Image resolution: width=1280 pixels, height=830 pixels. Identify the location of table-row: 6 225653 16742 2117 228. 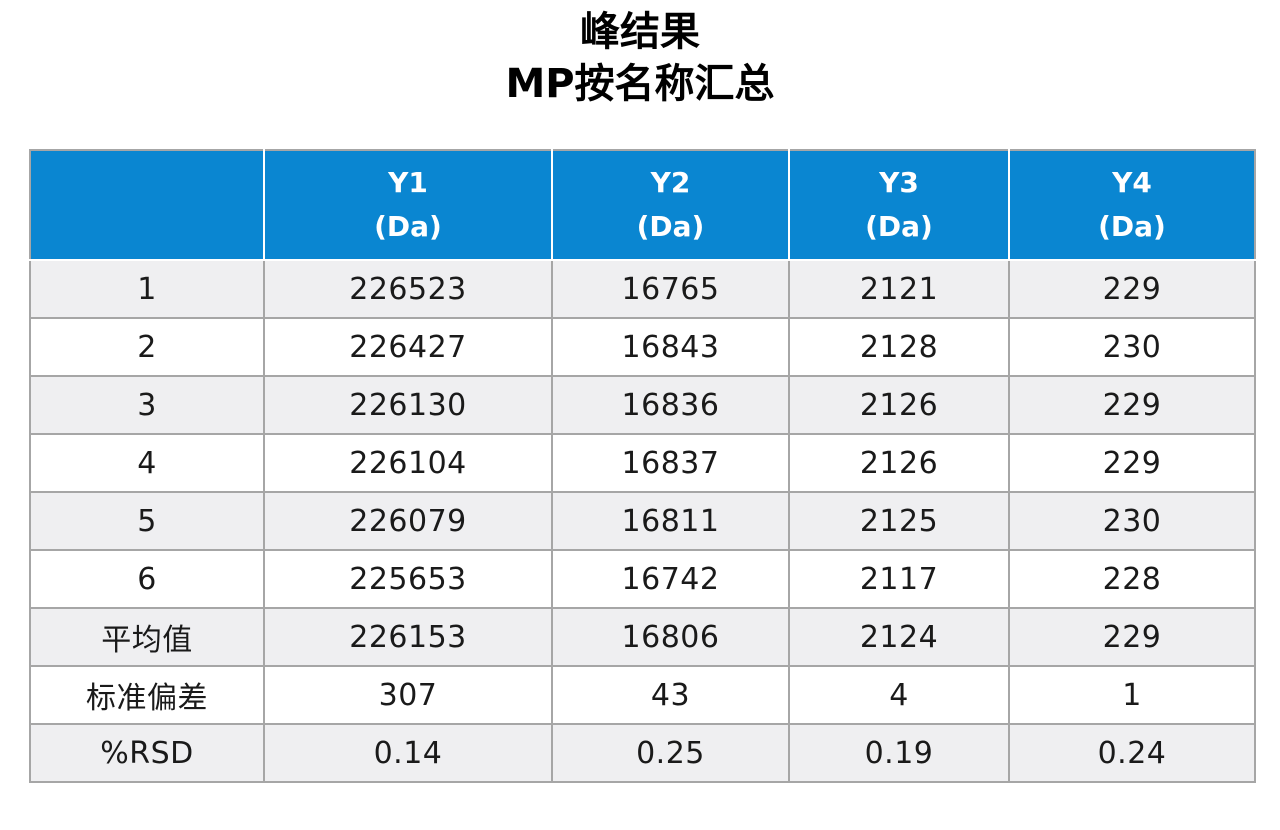
(642, 579).